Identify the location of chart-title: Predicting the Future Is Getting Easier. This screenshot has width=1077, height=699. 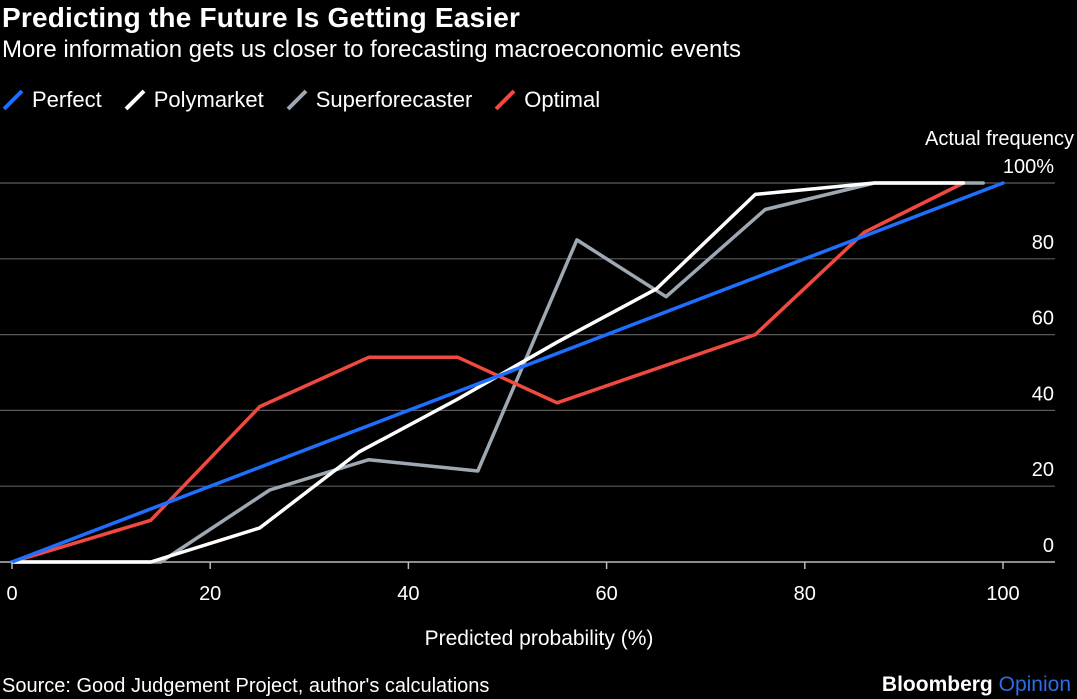
(261, 17).